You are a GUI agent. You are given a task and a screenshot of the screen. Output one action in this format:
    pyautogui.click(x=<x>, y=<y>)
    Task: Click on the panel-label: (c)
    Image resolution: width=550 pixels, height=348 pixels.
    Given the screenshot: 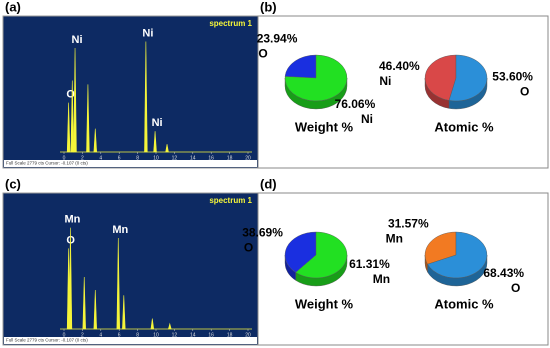 What is the action you would take?
    pyautogui.click(x=13, y=183)
    